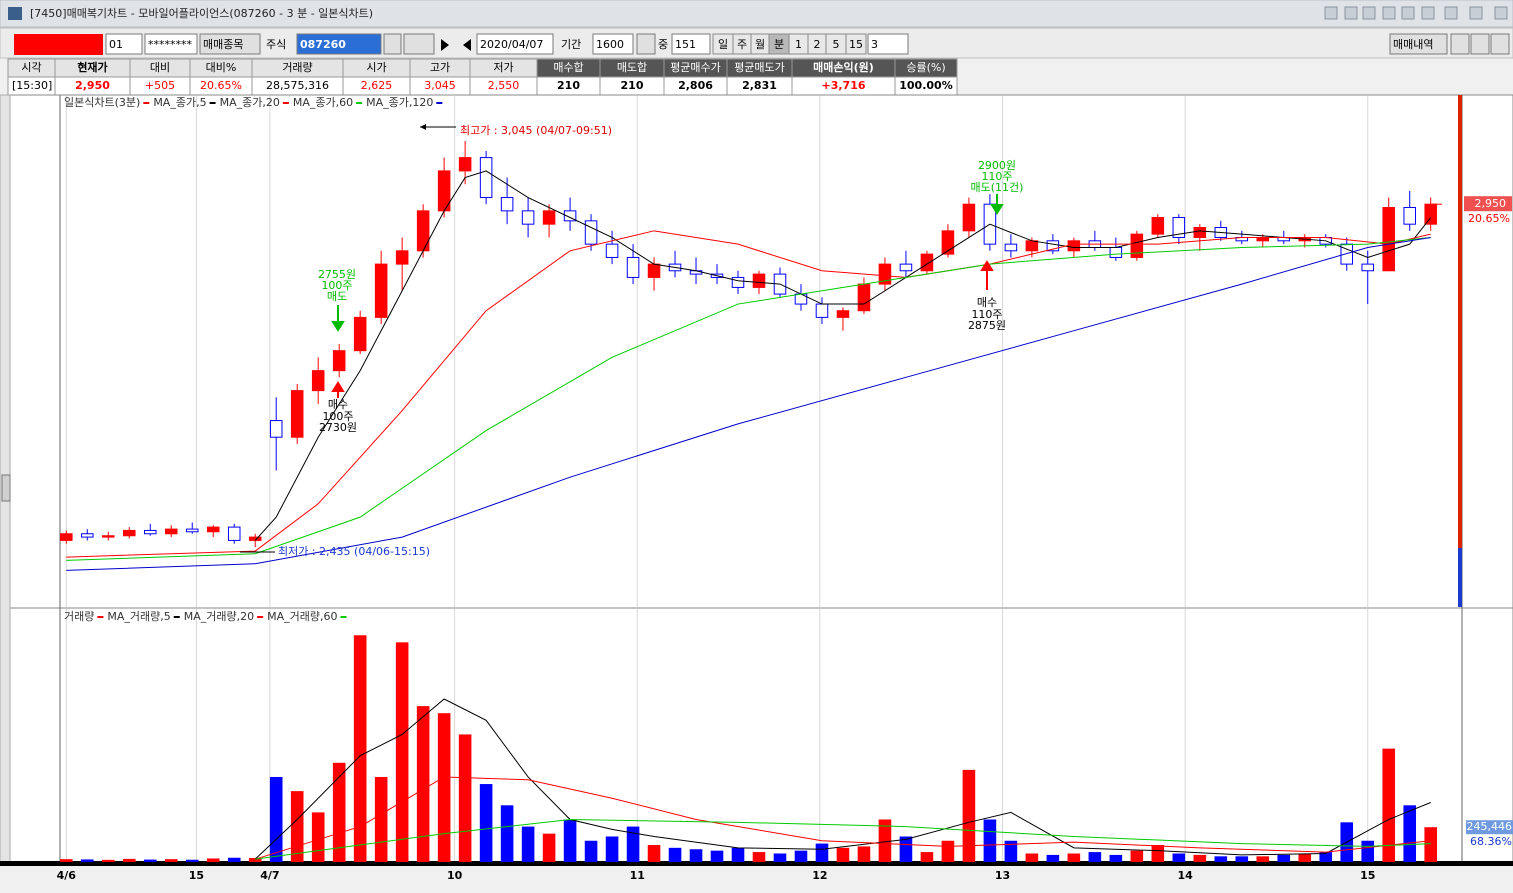 The image size is (1513, 893). What do you see at coordinates (536, 130) in the screenshot?
I see `high-note: 최고가 : 3,045 (04/07-09:51)` at bounding box center [536, 130].